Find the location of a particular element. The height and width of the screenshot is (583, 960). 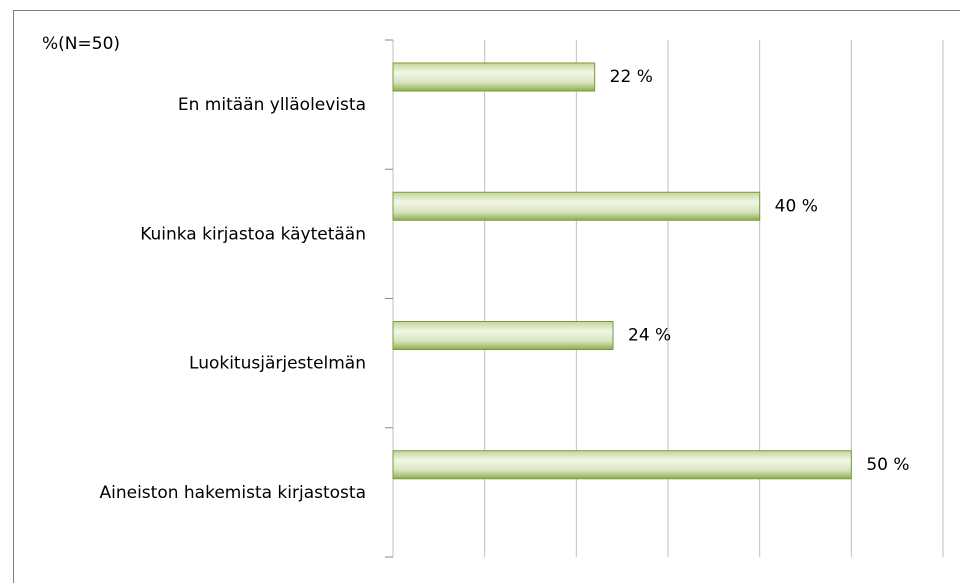

y-tick-label: Luokitusjärjestelmän is located at coordinates (277, 364).